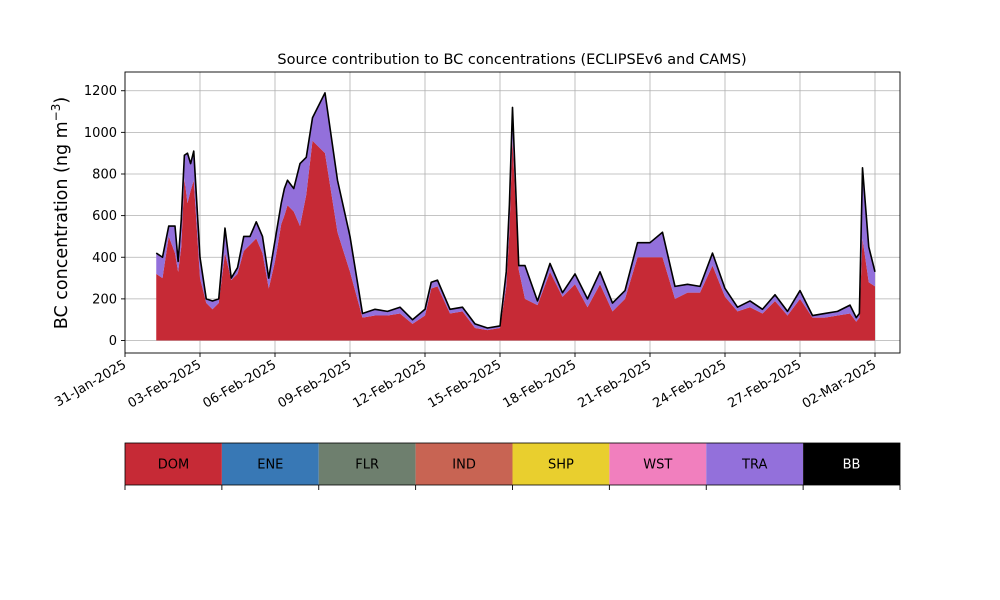 The image size is (1000, 600). I want to click on legend-label-bb: BB, so click(852, 465).